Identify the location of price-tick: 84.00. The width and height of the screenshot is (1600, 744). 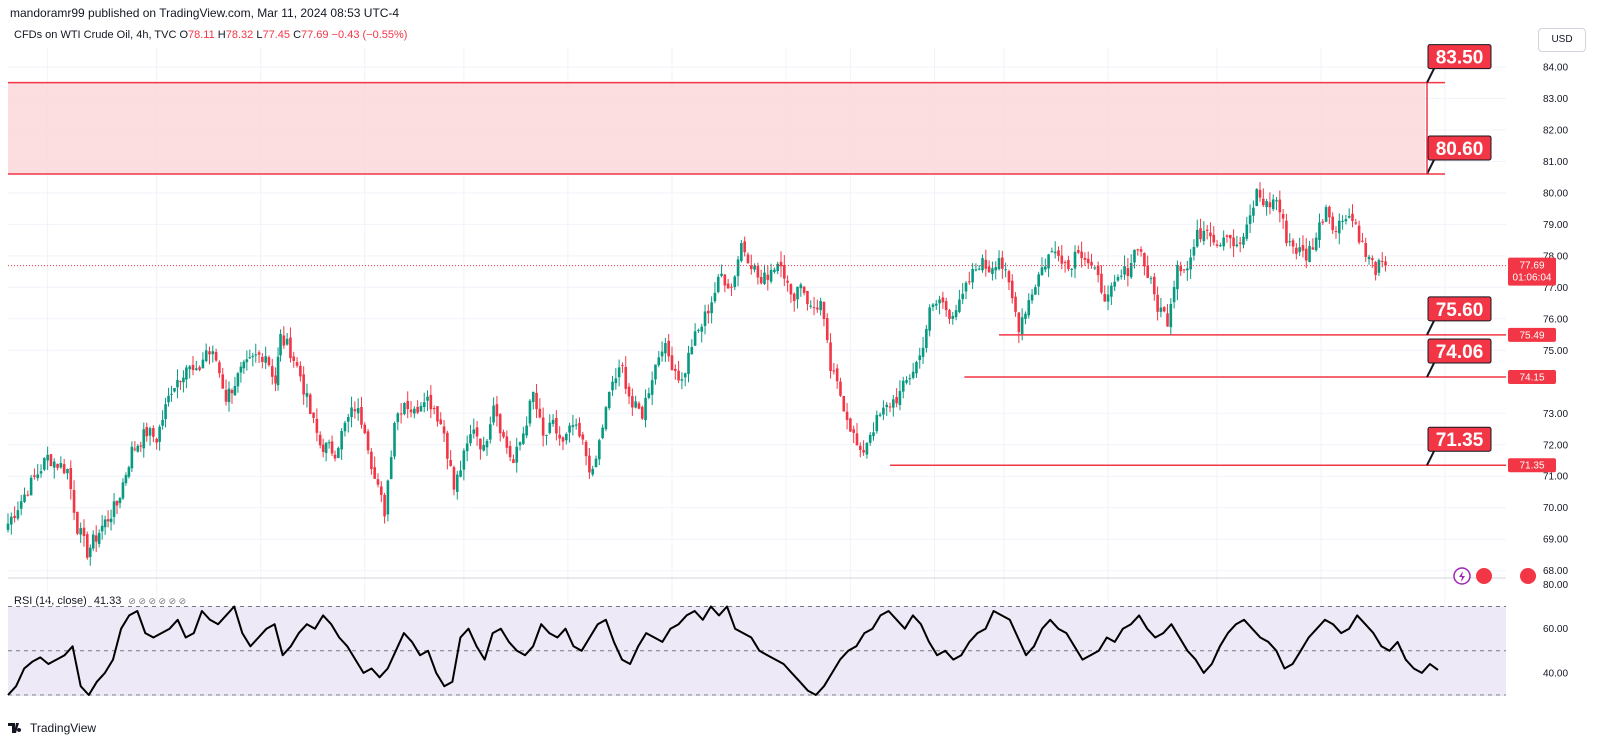
(1555, 67).